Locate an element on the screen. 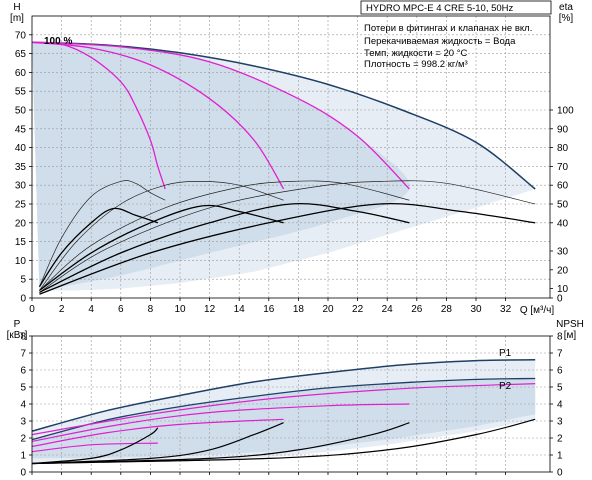 The height and width of the screenshot is (480, 592). title-box is located at coordinates (456, 7).